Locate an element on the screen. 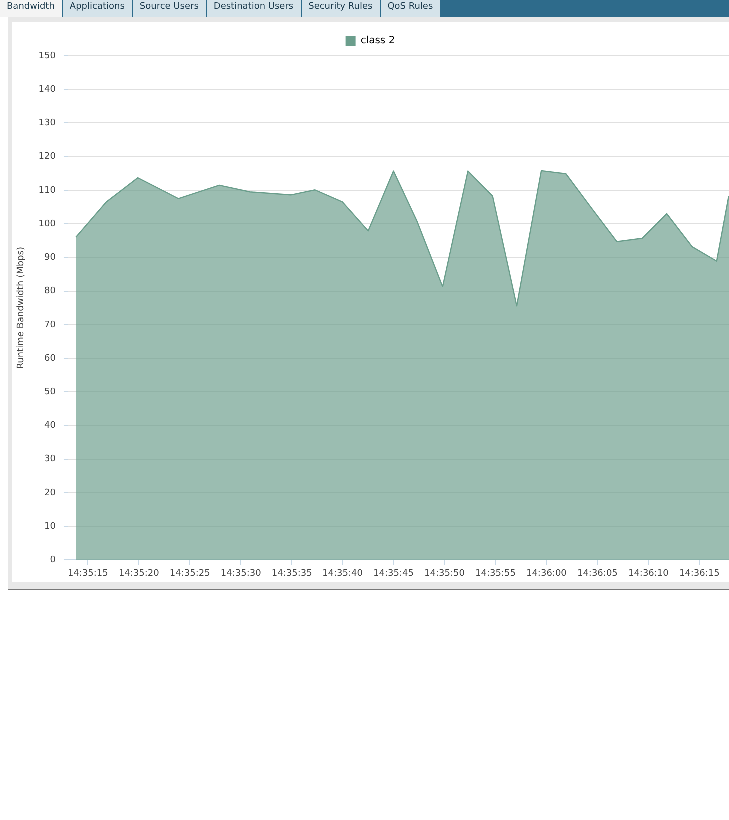 The width and height of the screenshot is (729, 820). x-tick-label: 14:35:55 is located at coordinates (495, 573).